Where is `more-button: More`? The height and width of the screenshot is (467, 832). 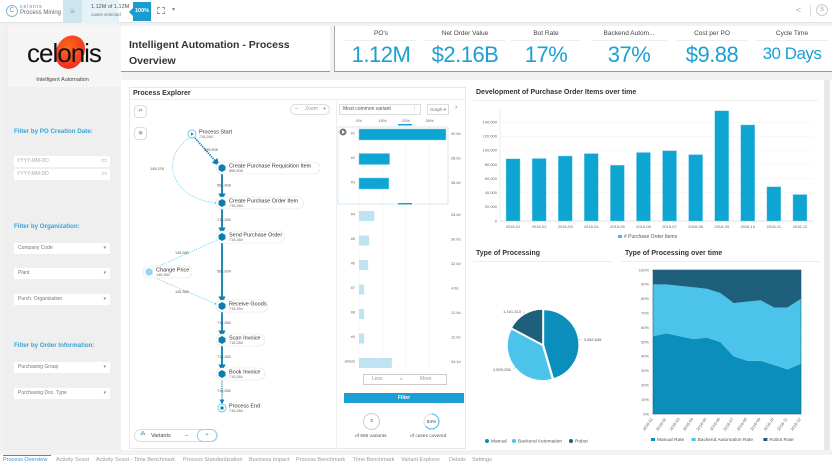 more-button: More is located at coordinates (426, 379).